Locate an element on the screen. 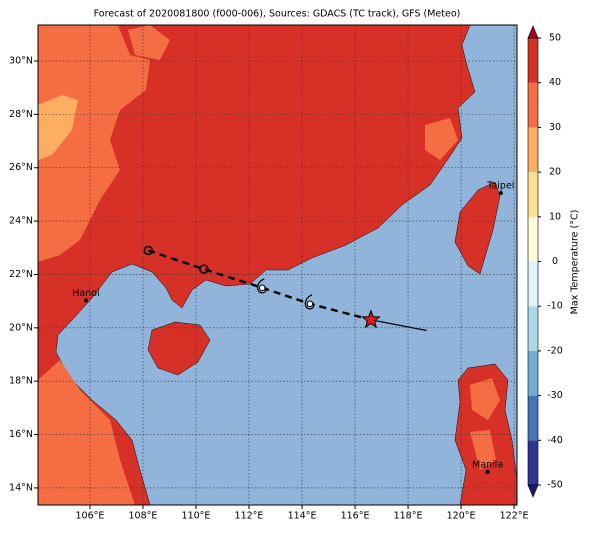 Image resolution: width=592 pixels, height=533 pixels. x-tick-label: 112°E is located at coordinates (249, 516).